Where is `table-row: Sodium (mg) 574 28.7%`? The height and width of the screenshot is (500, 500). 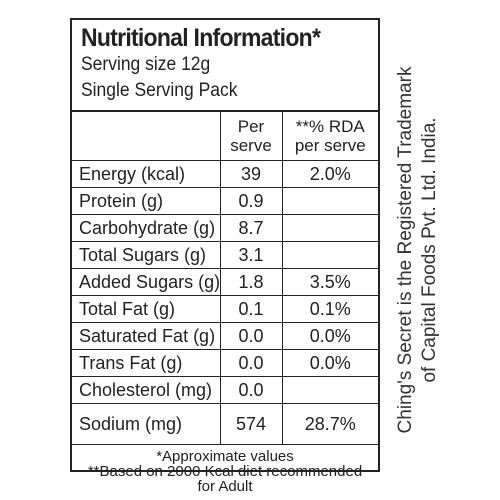
table-row: Sodium (mg) 574 28.7% is located at coordinates (225, 424).